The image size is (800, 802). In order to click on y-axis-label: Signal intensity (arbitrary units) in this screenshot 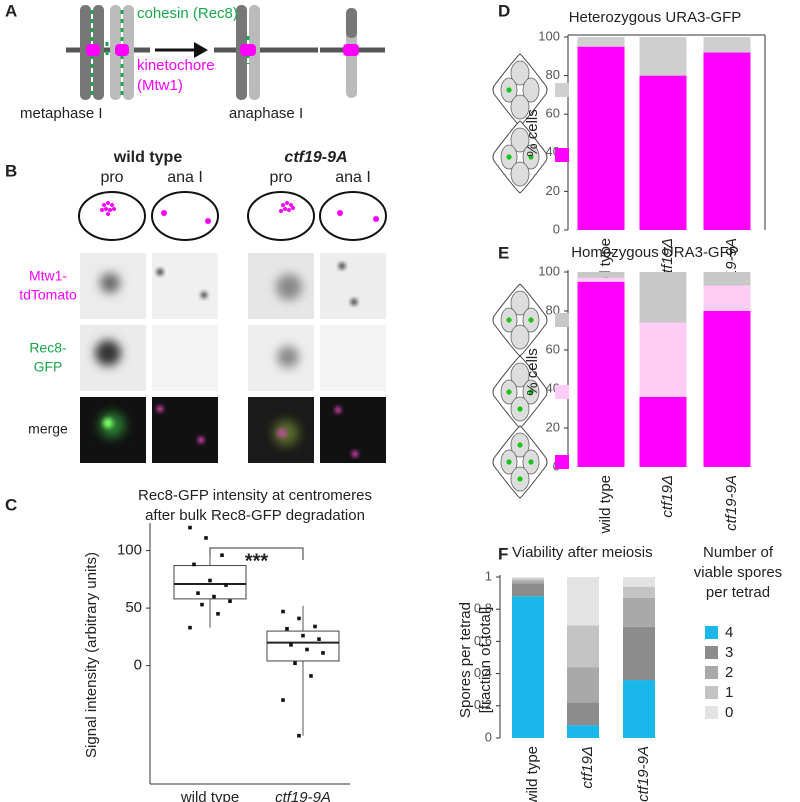, I will do `click(91, 655)`.